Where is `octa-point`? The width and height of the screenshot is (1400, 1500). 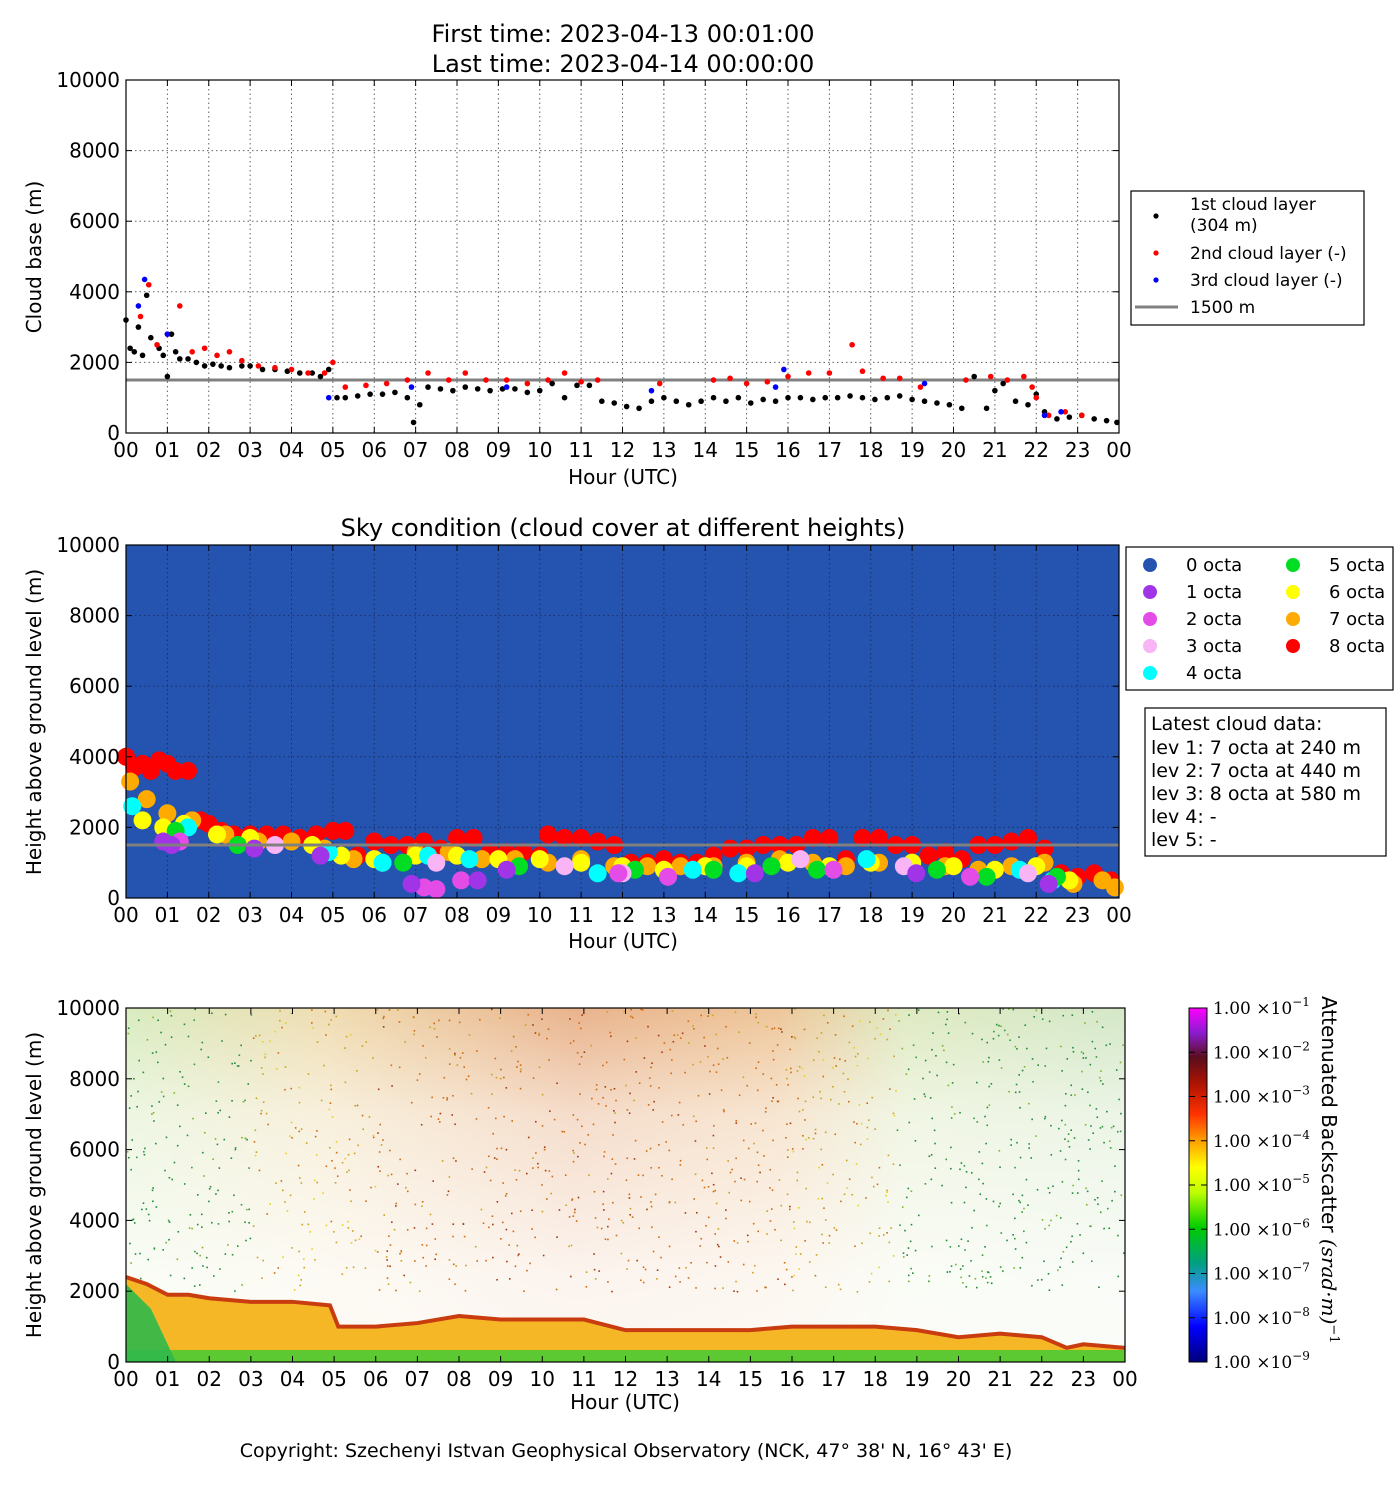
octa-point is located at coordinates (581, 862).